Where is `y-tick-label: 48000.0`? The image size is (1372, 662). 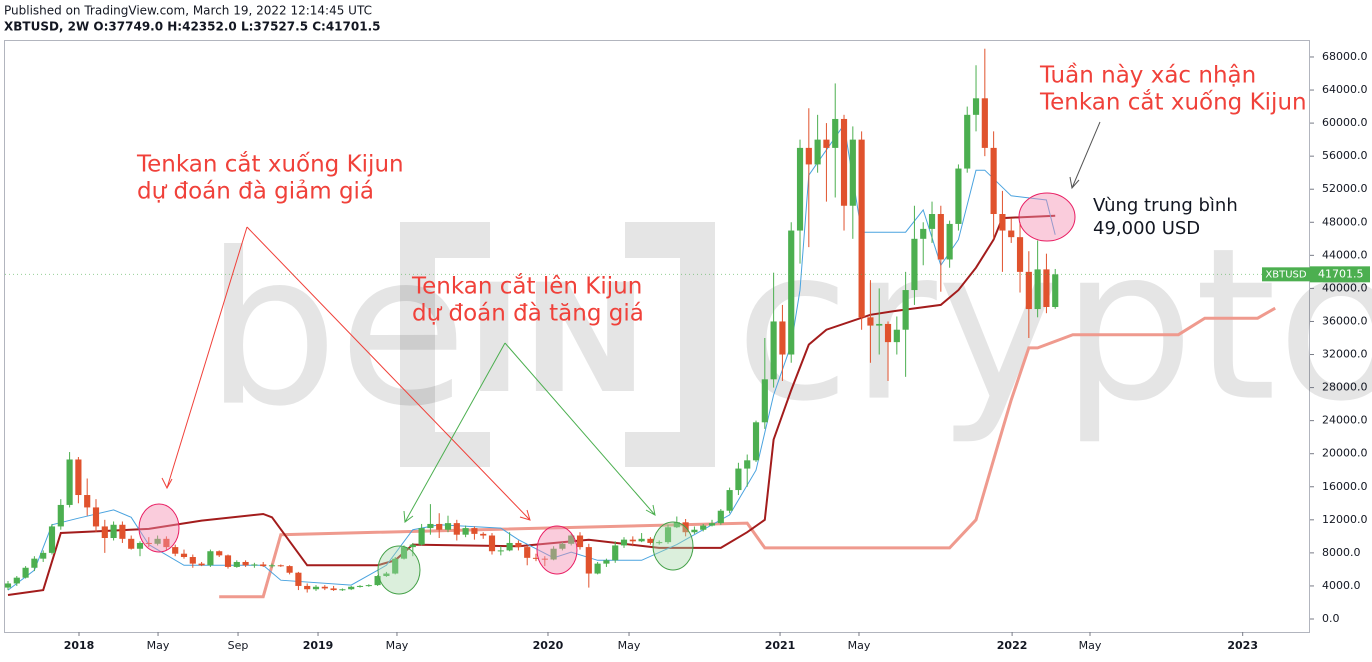
y-tick-label: 48000.0 is located at coordinates (1345, 221).